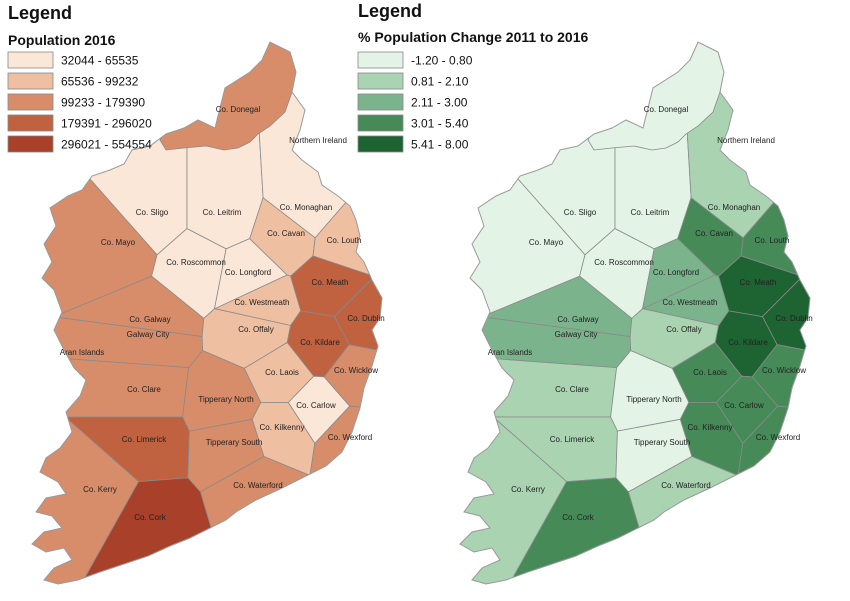  I want to click on legend-label: 3.01 - 5.40, so click(440, 124).